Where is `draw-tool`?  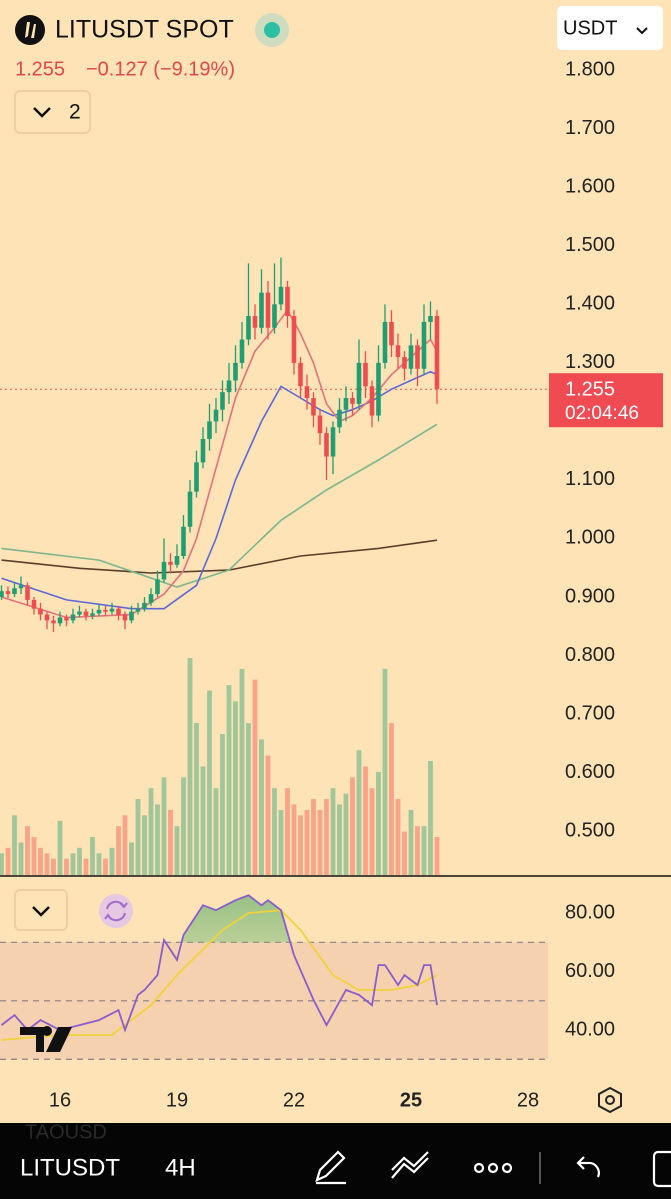 draw-tool is located at coordinates (330, 1167).